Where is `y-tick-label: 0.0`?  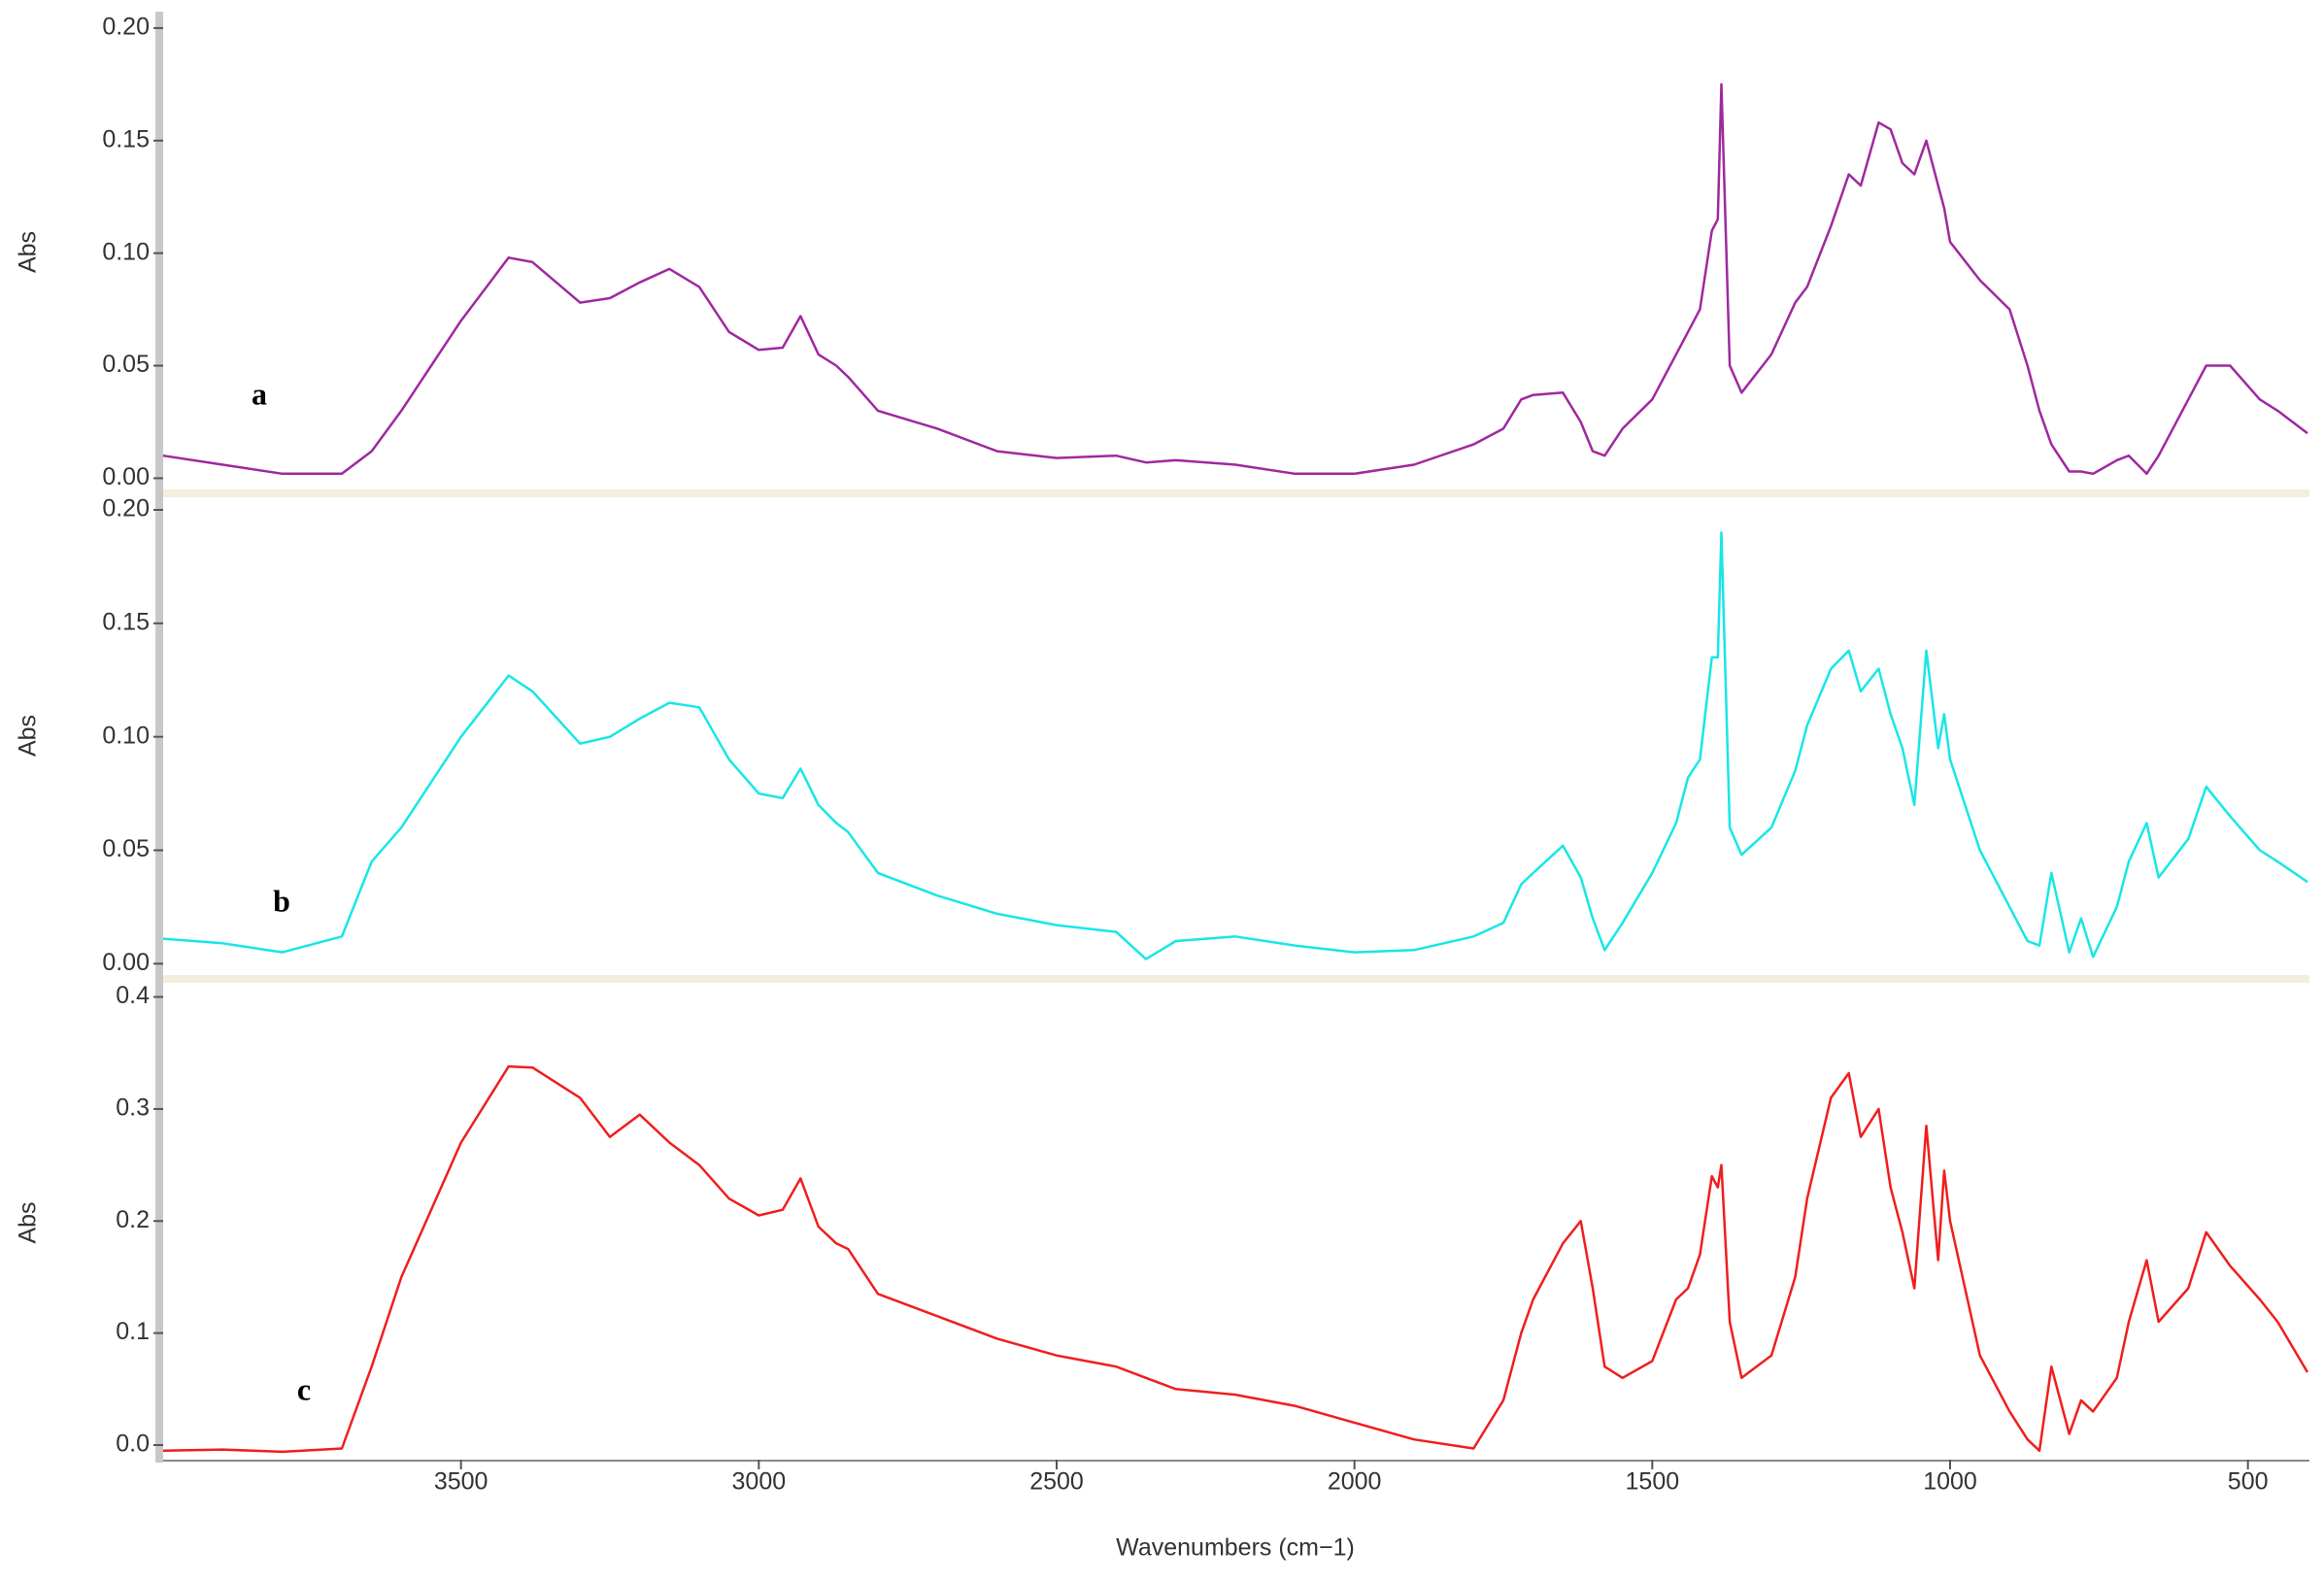 y-tick-label: 0.0 is located at coordinates (133, 1444).